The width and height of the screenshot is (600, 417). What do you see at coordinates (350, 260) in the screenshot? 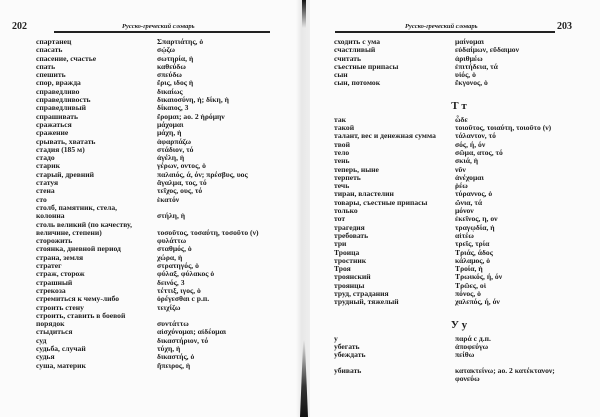
I see `russian-term: тростник` at bounding box center [350, 260].